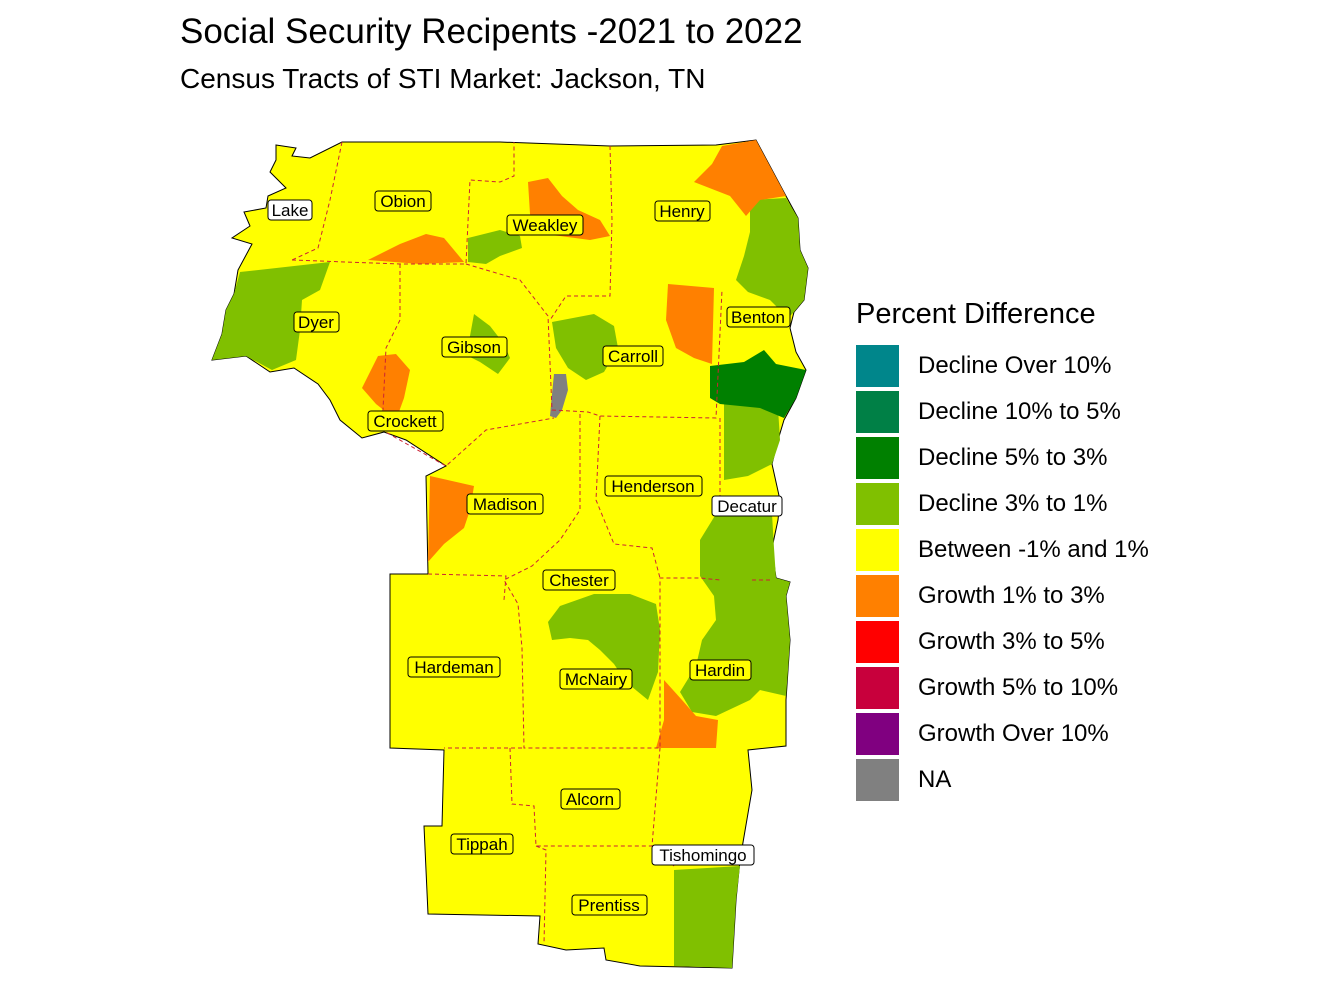 The image size is (1344, 1008). What do you see at coordinates (1013, 503) in the screenshot?
I see `legend-label: Decline 3% to 1%` at bounding box center [1013, 503].